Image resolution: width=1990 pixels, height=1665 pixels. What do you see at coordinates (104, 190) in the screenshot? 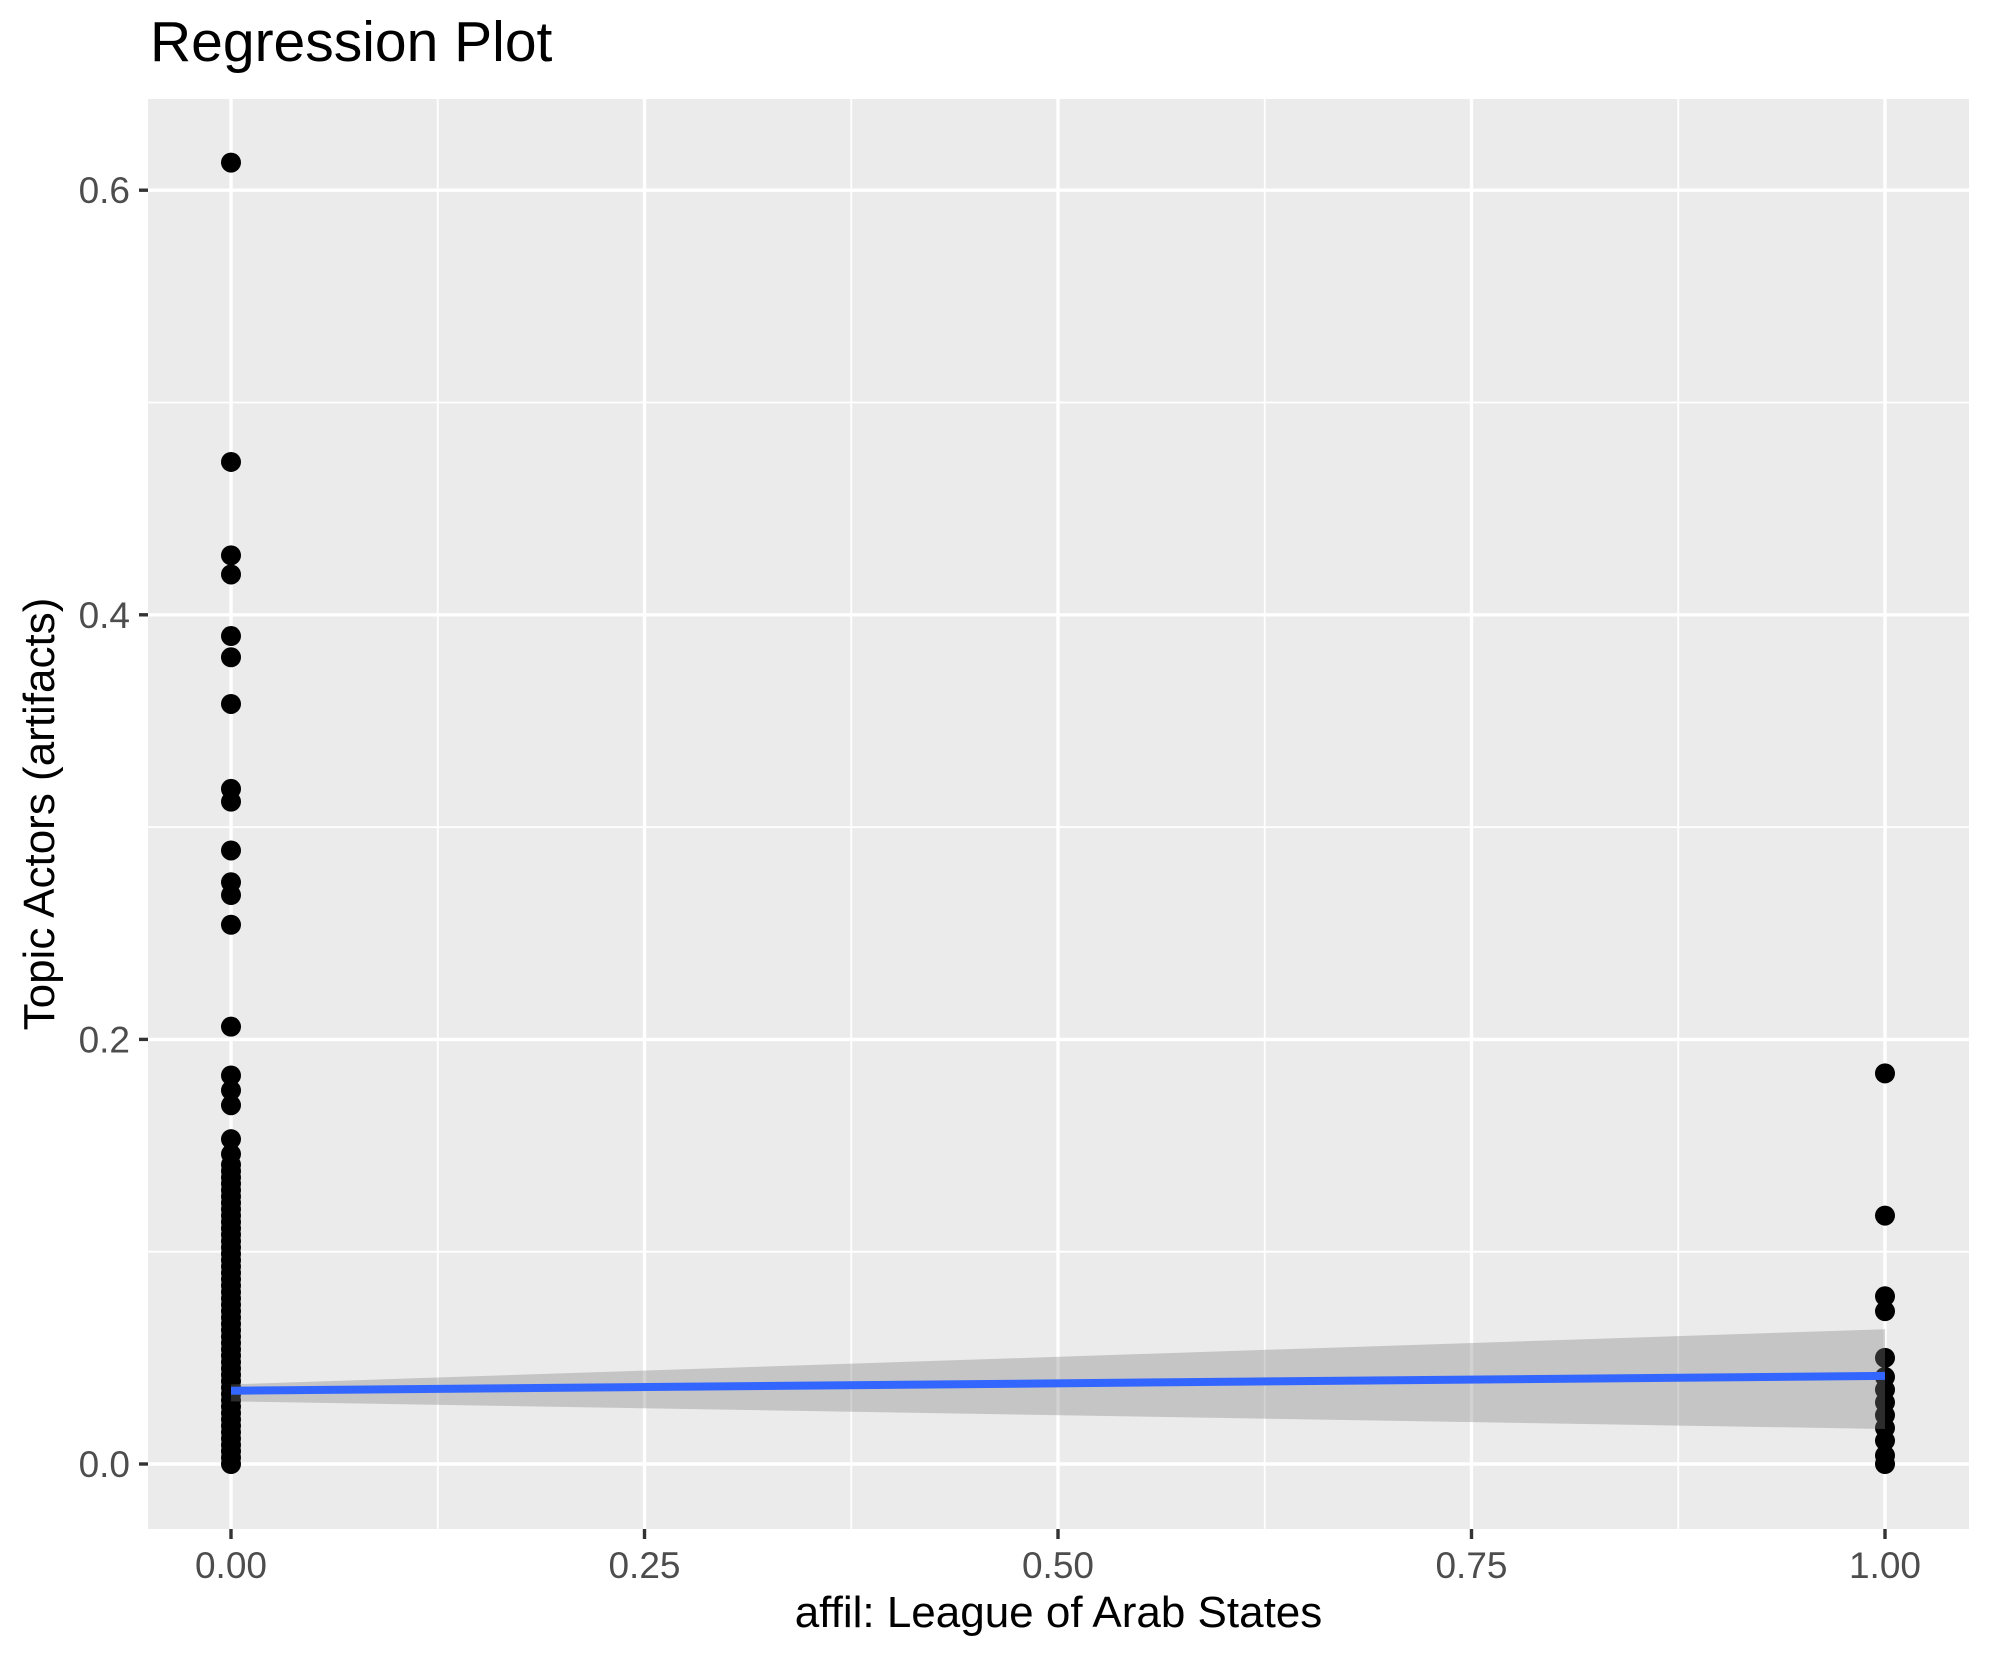
I see `y-tick-label: 0.6` at bounding box center [104, 190].